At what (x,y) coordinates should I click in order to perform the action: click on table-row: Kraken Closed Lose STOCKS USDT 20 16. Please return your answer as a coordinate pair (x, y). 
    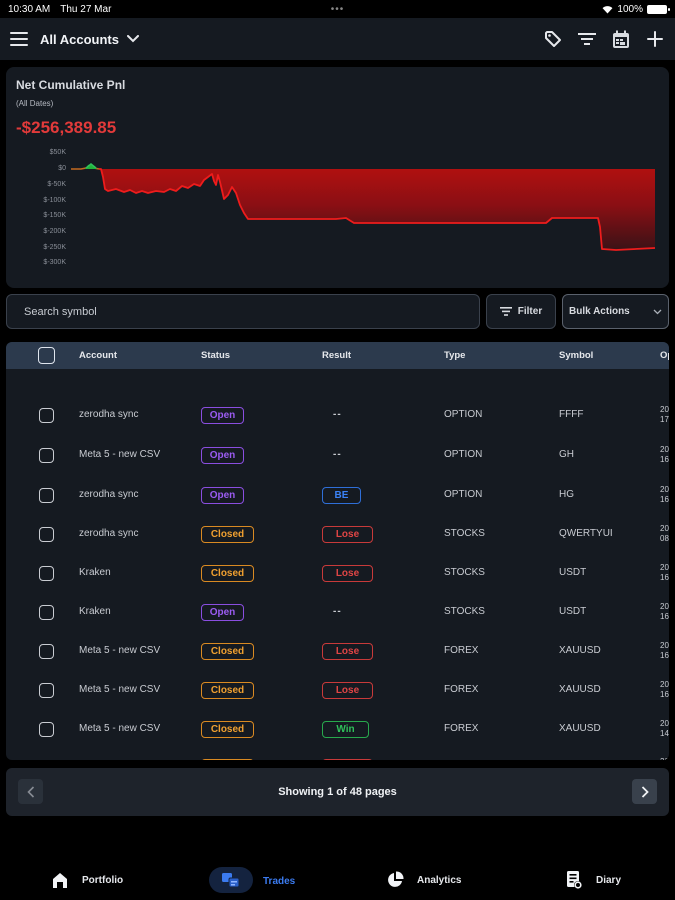
    Looking at the image, I should click on (337, 573).